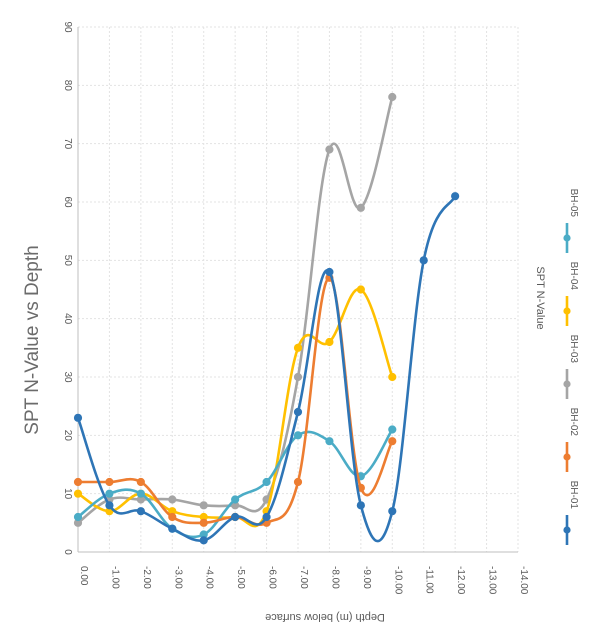 The height and width of the screenshot is (642, 591). What do you see at coordinates (67, 27) in the screenshot?
I see `value-tick-label: 90` at bounding box center [67, 27].